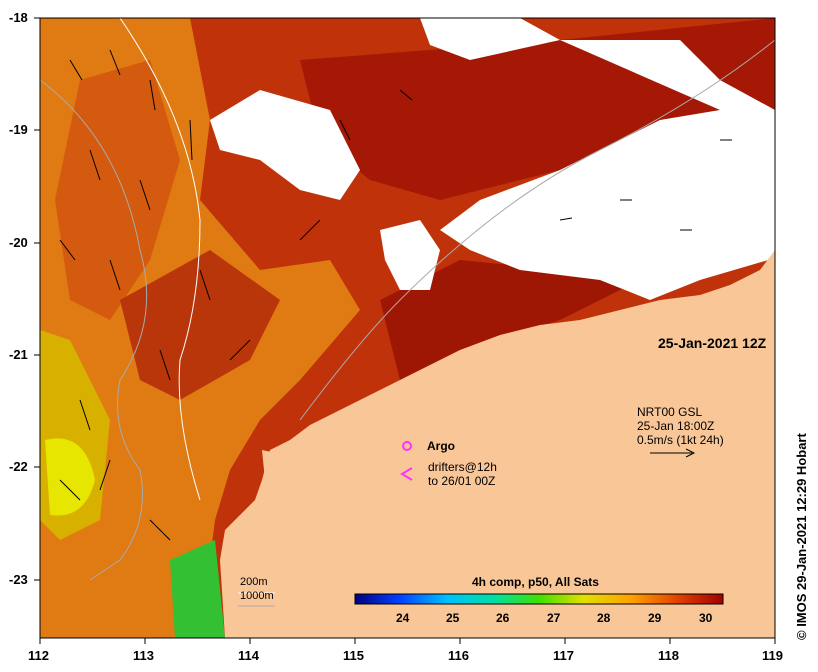 Image resolution: width=818 pixels, height=672 pixels. What do you see at coordinates (510, 320) in the screenshot?
I see `sst-dark-east` at bounding box center [510, 320].